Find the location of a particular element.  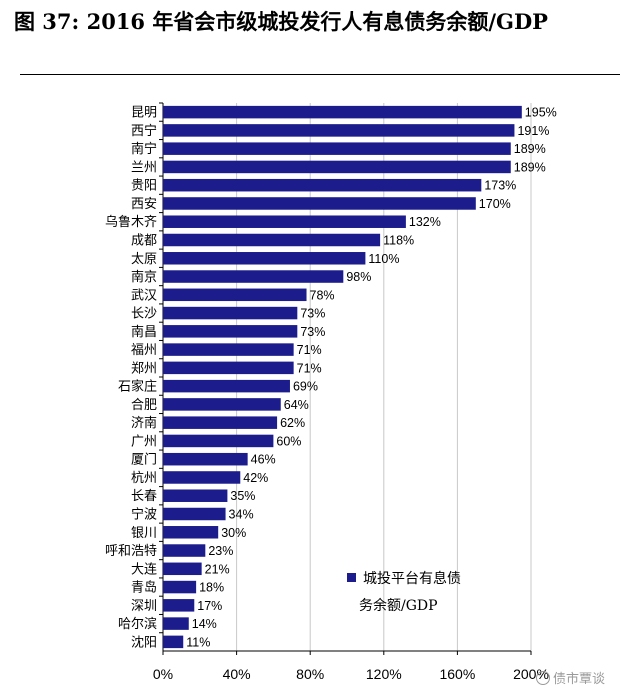

value-label: 98% is located at coordinates (358, 277).